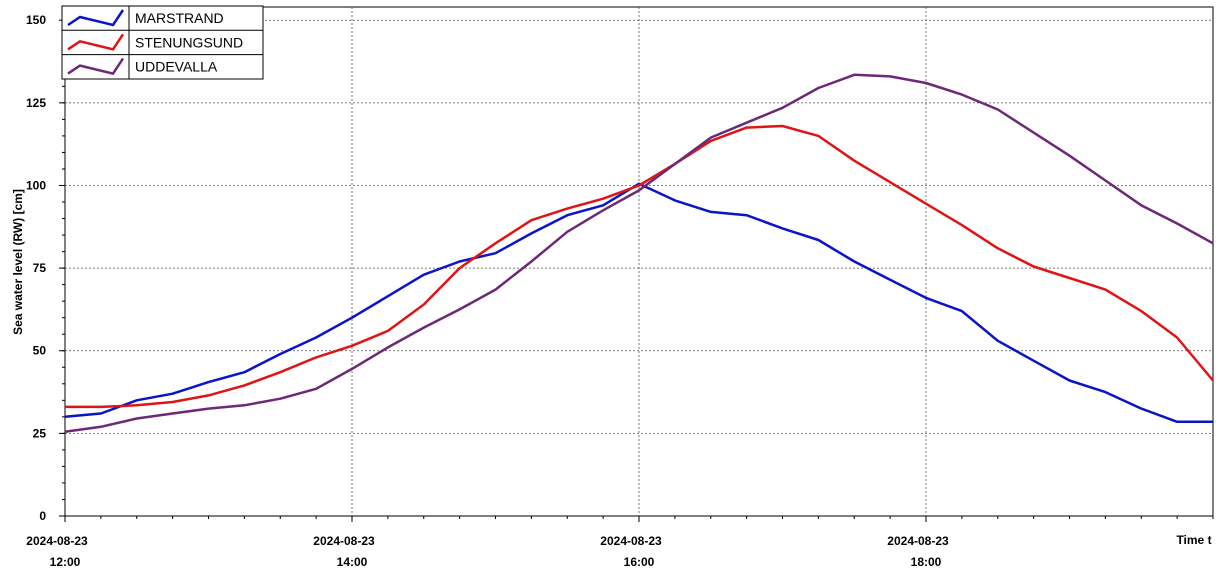 This screenshot has width=1220, height=584. What do you see at coordinates (36, 185) in the screenshot?
I see `y-tick-label: 100` at bounding box center [36, 185].